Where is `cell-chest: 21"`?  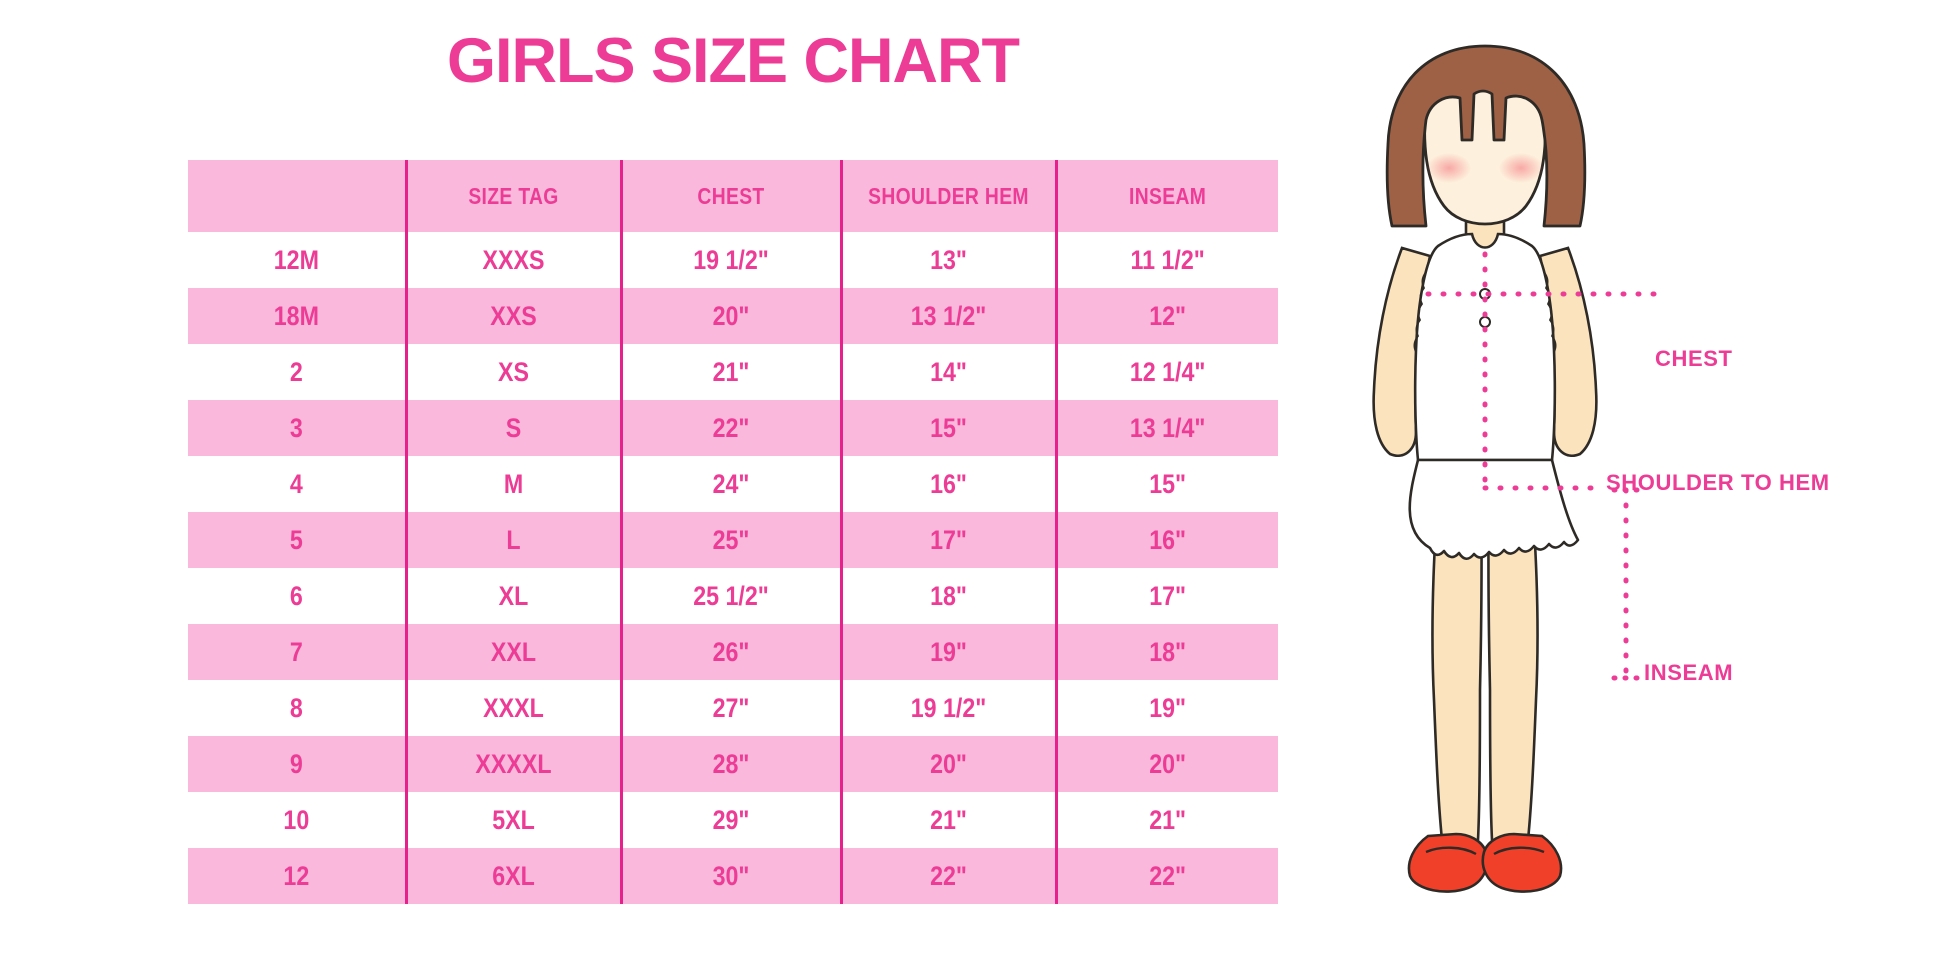 cell-chest: 21" is located at coordinates (730, 372).